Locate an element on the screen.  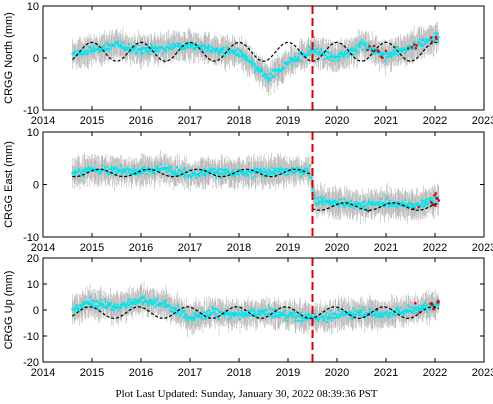
x-tick-label: 2015 is located at coordinates (92, 121).